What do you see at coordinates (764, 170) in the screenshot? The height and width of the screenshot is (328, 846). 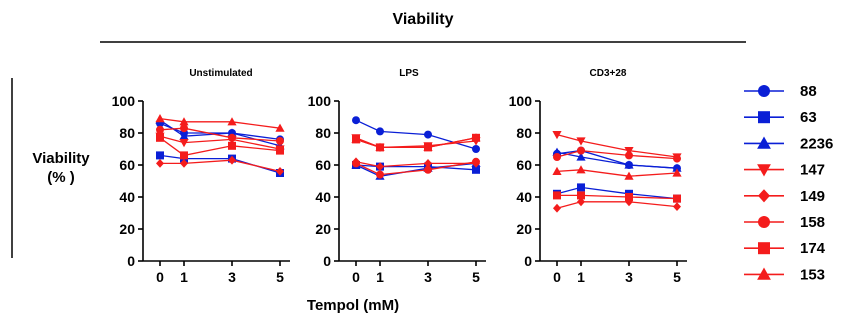 I see `legend-marker-triangle-down` at bounding box center [764, 170].